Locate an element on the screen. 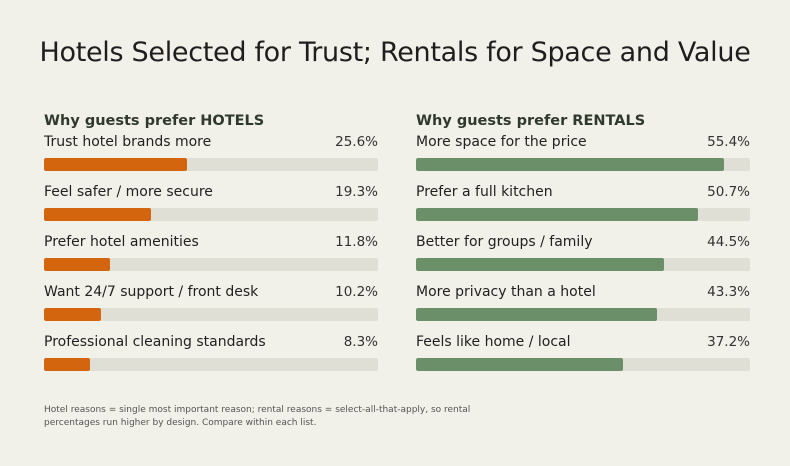 This screenshot has width=790, height=466. bar-row: Feel safer / more secure 19.3% is located at coordinates (211, 209).